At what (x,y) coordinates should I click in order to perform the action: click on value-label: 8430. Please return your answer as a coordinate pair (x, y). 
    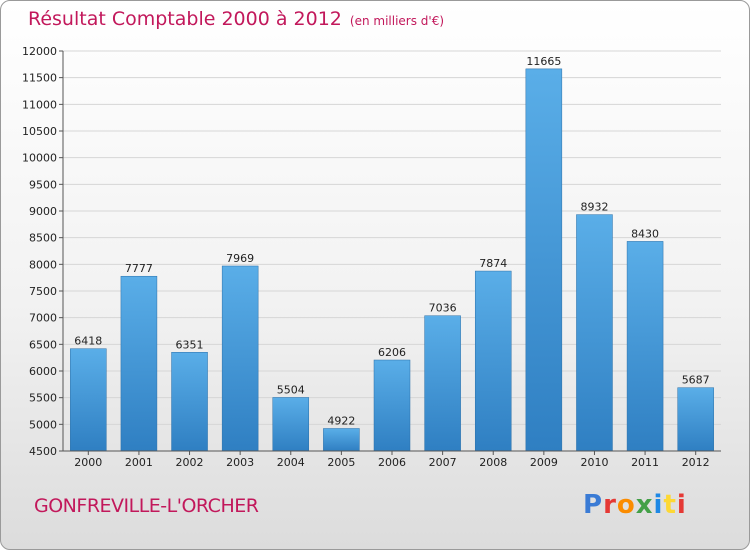
    Looking at the image, I should click on (645, 233).